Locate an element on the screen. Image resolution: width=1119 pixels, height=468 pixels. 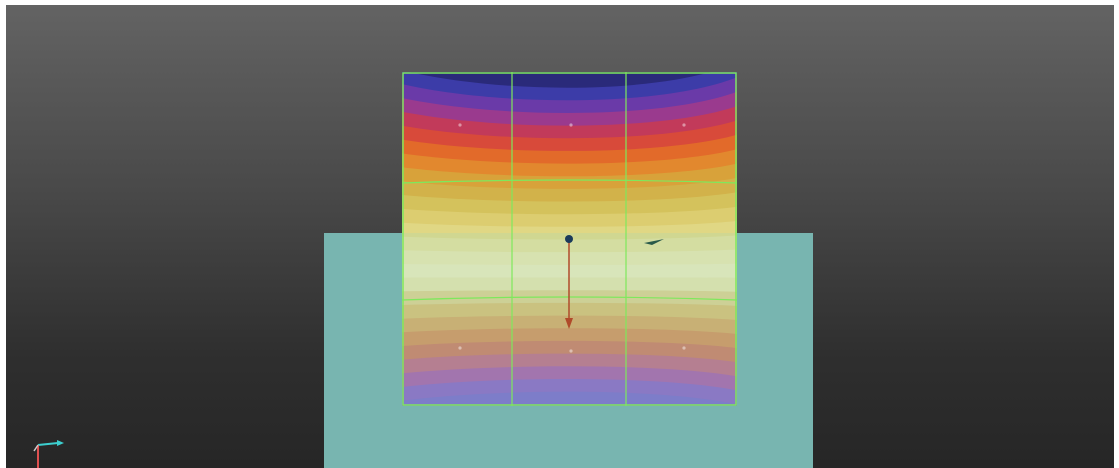
axis-x-arrowhead is located at coordinates (60, 443).